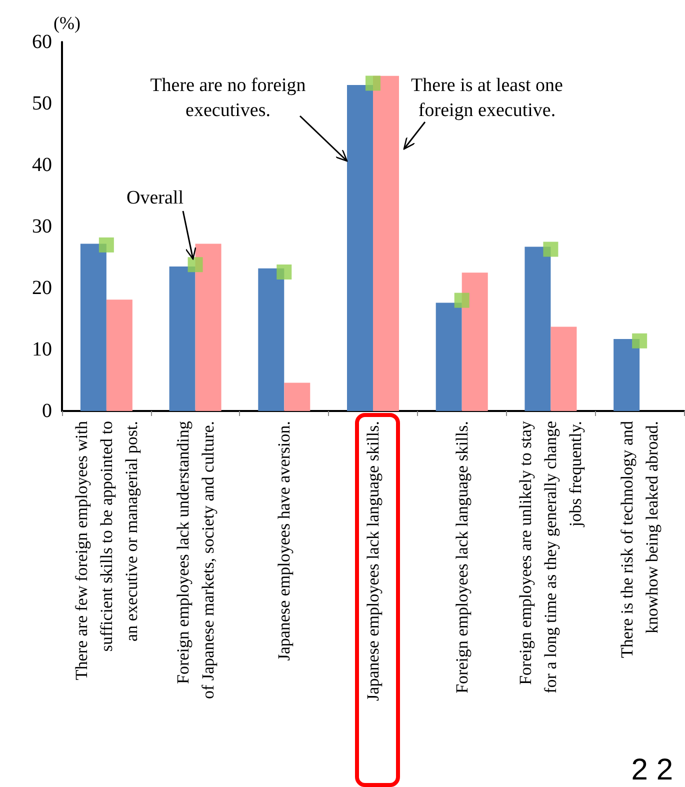 This screenshot has width=685, height=787. What do you see at coordinates (551, 557) in the screenshot?
I see `x-tick-label: Foreign employees are unlikely to stay for a long time as they generally change jobs frequently.` at bounding box center [551, 557].